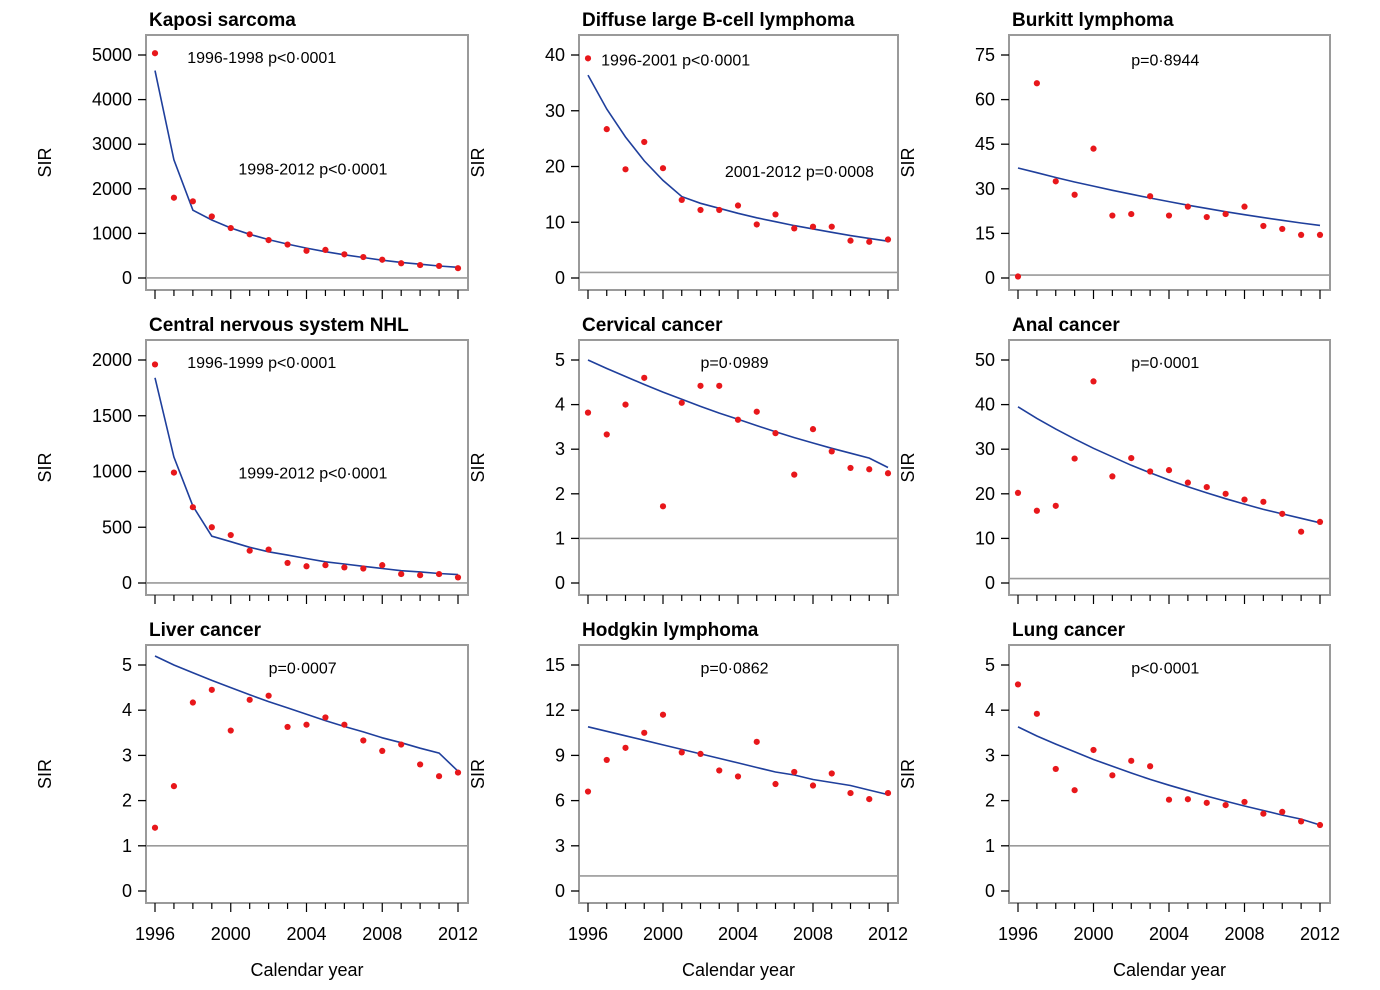 The height and width of the screenshot is (990, 1380). Describe the element at coordinates (985, 189) in the screenshot. I see `y-tick-label: 30` at that location.